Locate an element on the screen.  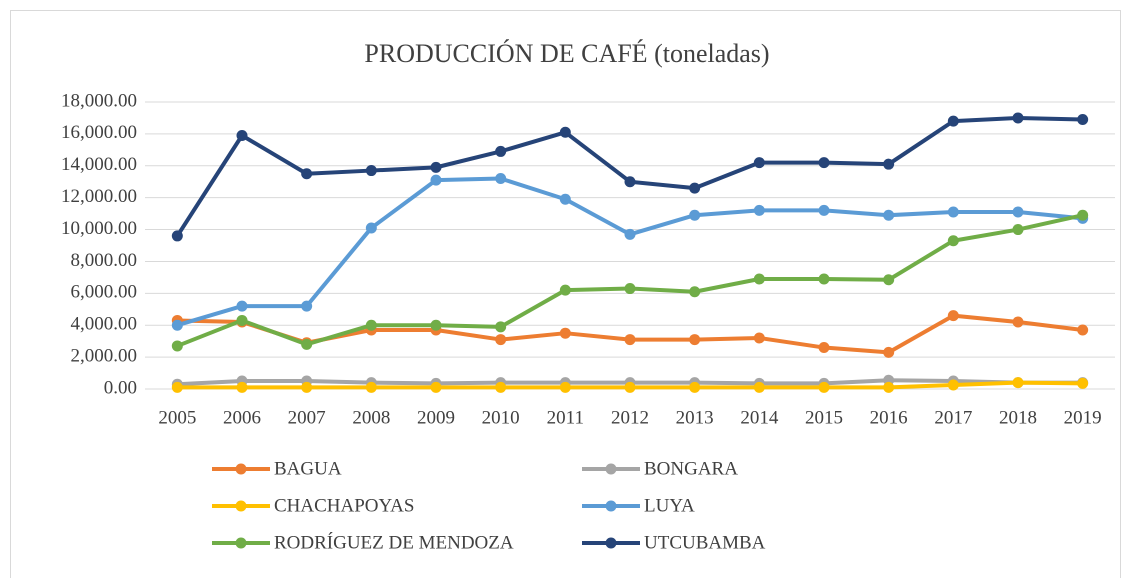
x-tick-label: 2008 is located at coordinates (371, 417).